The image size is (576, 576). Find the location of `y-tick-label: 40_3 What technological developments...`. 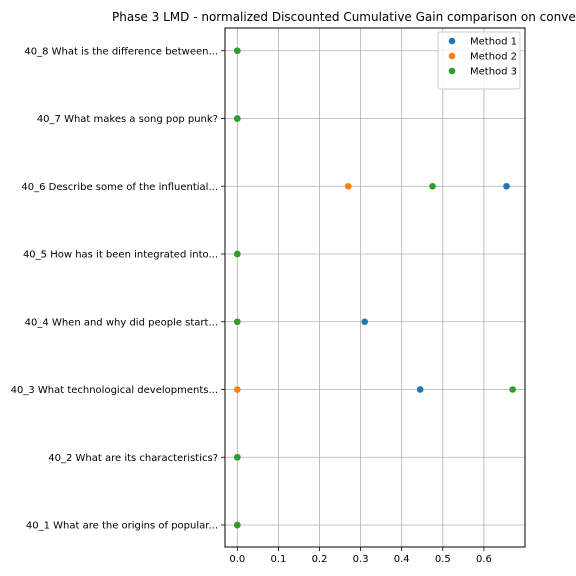

y-tick-label: 40_3 What technological developments... is located at coordinates (114, 390).